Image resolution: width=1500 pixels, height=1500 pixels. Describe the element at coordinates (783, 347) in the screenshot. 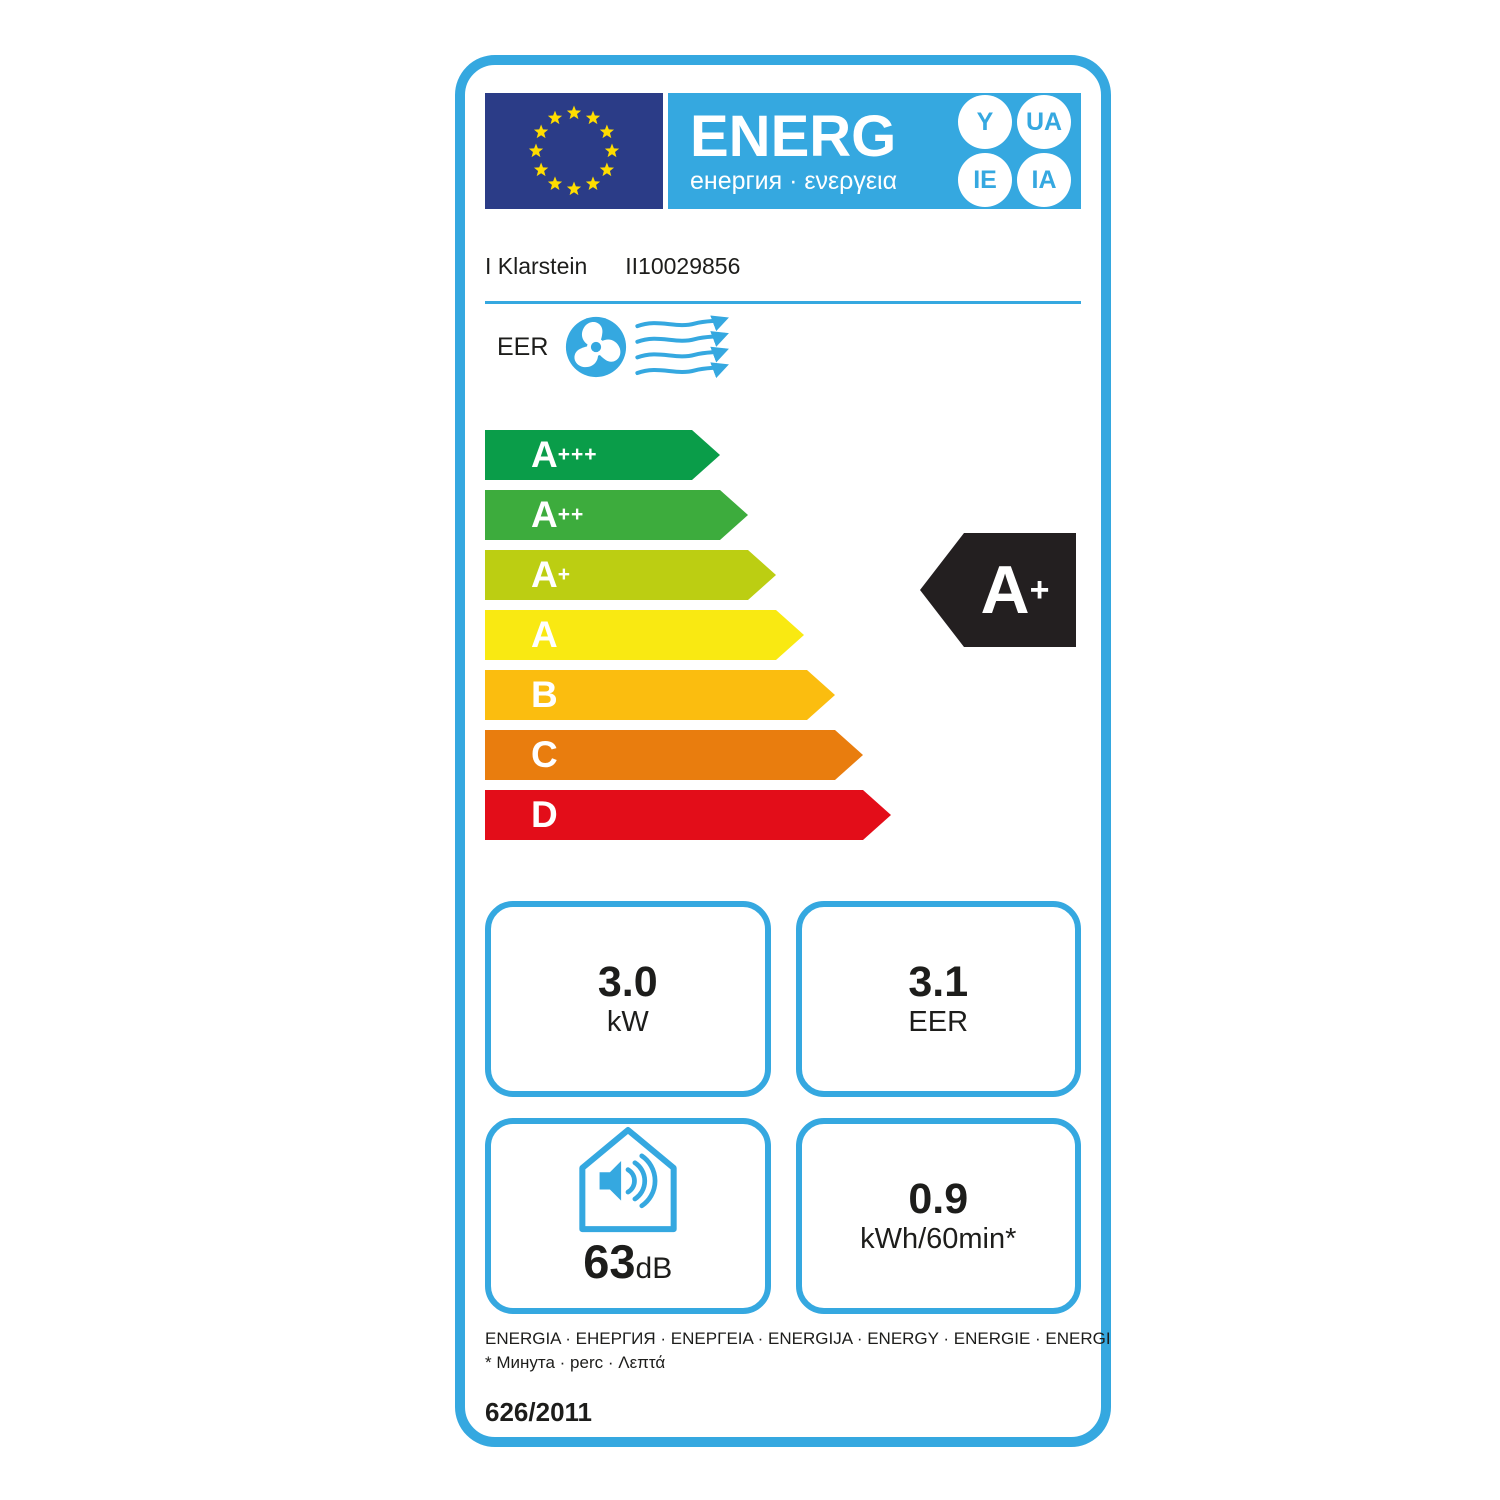

I see `function-row: EER` at that location.